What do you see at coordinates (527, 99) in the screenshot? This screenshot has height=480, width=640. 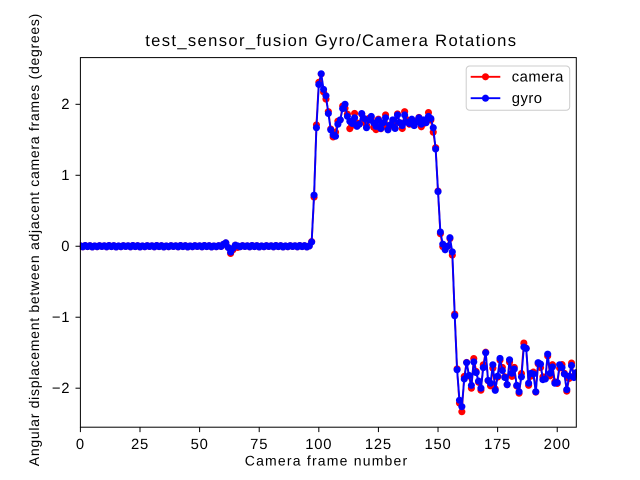 I see `svg-text: gyro` at bounding box center [527, 99].